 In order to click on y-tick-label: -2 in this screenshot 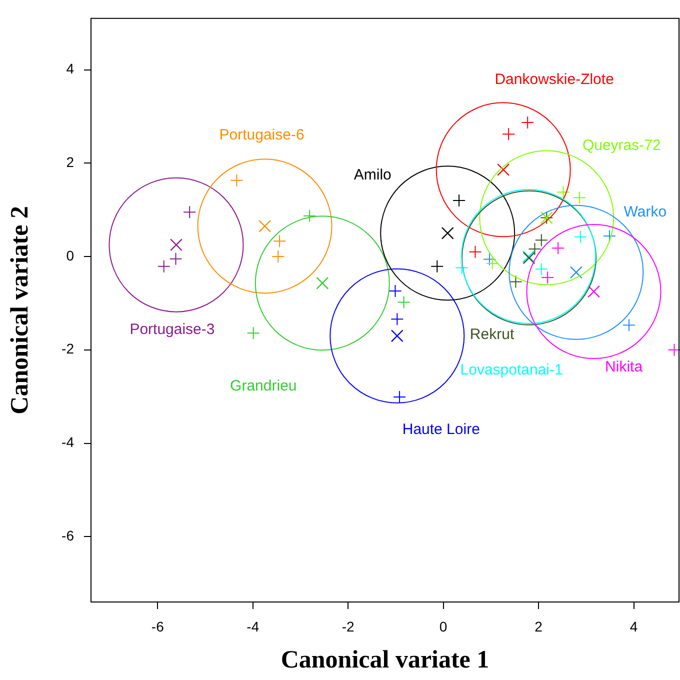, I will do `click(68, 348)`.